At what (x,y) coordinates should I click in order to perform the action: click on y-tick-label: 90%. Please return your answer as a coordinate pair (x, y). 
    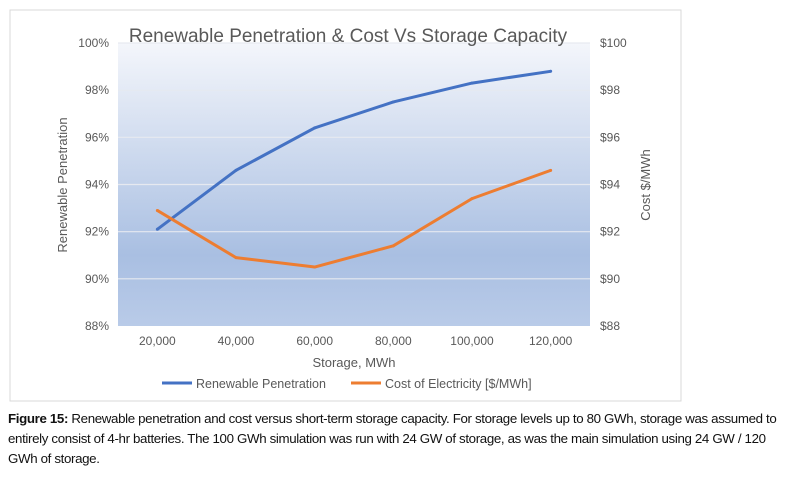
    Looking at the image, I should click on (97, 279).